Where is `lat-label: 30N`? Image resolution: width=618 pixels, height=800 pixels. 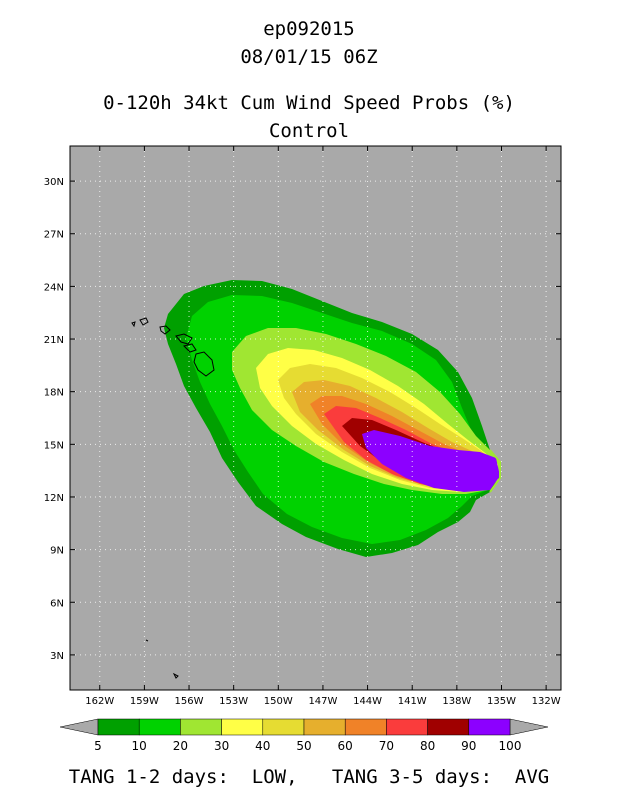 lat-label: 30N is located at coordinates (54, 182).